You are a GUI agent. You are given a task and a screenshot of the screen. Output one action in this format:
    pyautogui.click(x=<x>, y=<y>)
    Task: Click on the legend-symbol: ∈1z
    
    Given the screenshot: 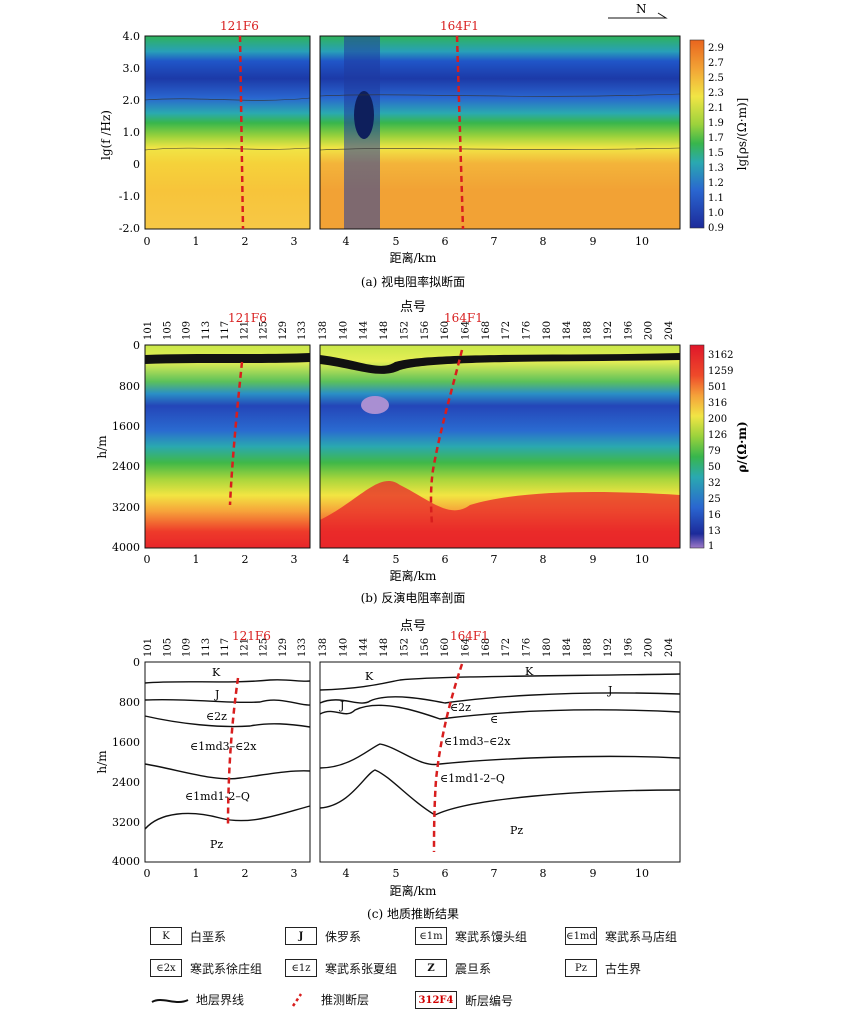 What is the action you would take?
    pyautogui.click(x=301, y=968)
    